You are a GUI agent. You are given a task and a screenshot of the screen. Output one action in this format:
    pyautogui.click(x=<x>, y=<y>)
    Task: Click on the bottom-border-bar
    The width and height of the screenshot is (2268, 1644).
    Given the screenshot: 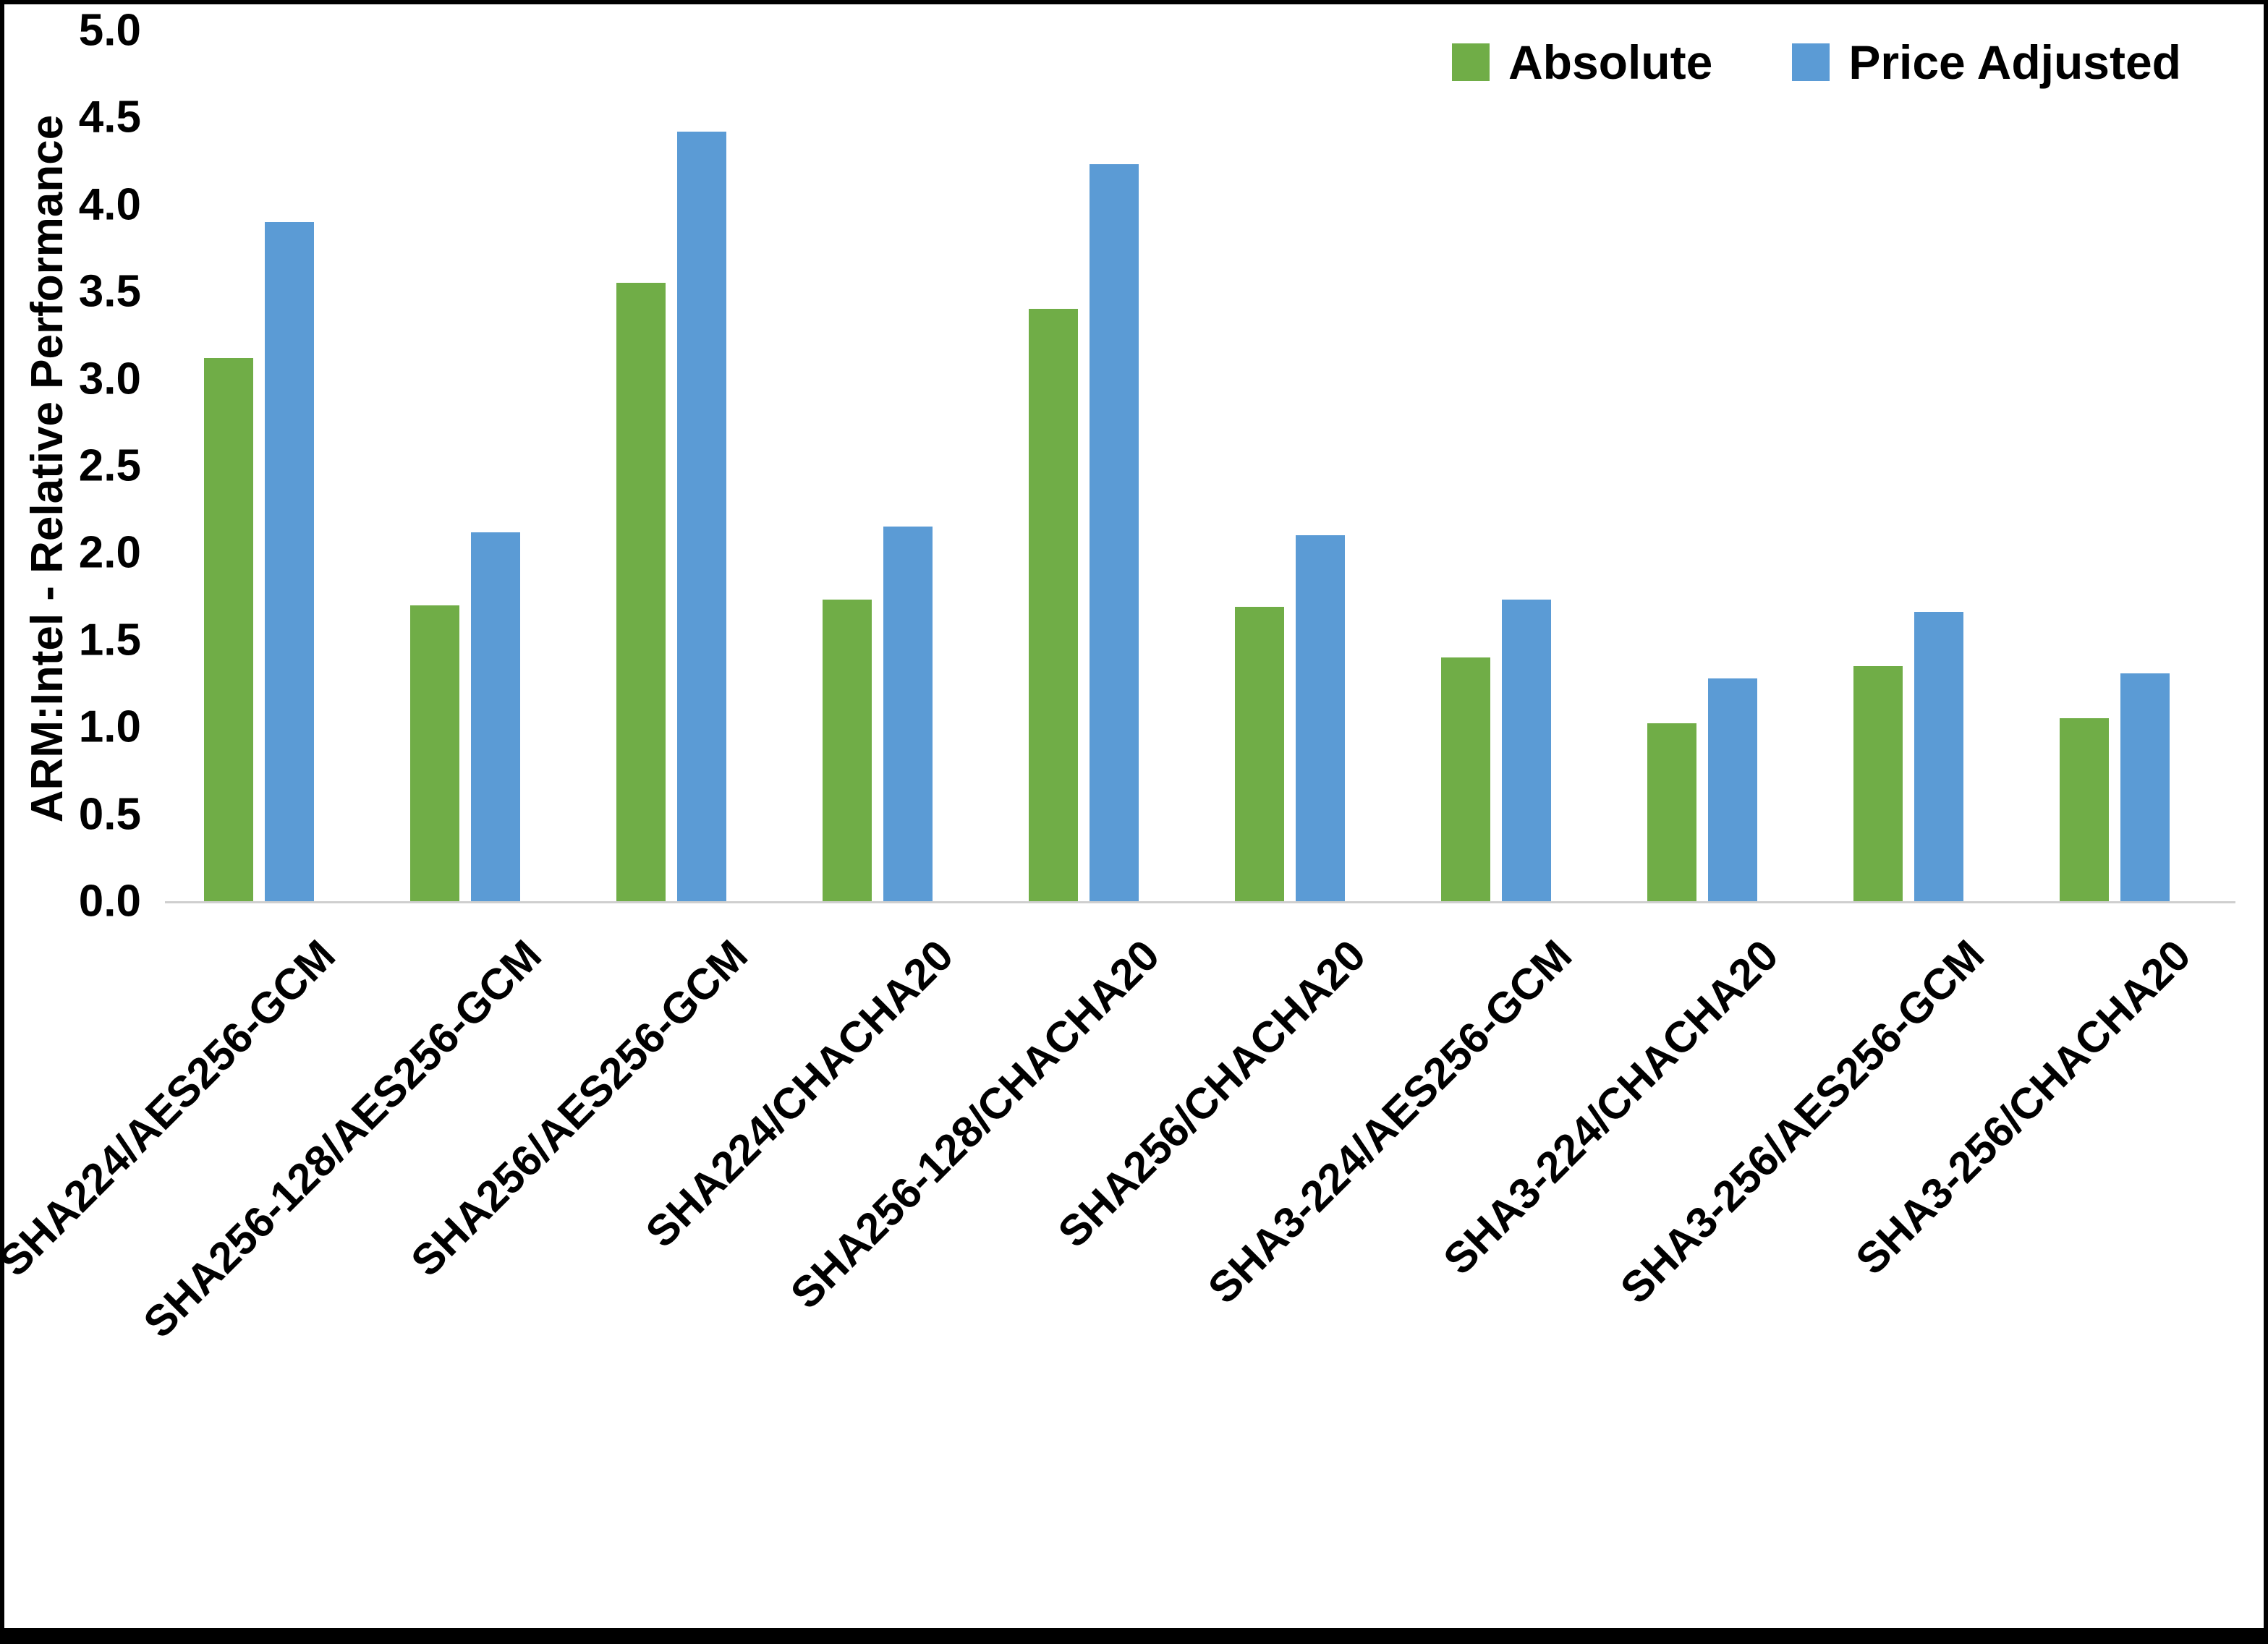 What is the action you would take?
    pyautogui.click(x=1134, y=1636)
    